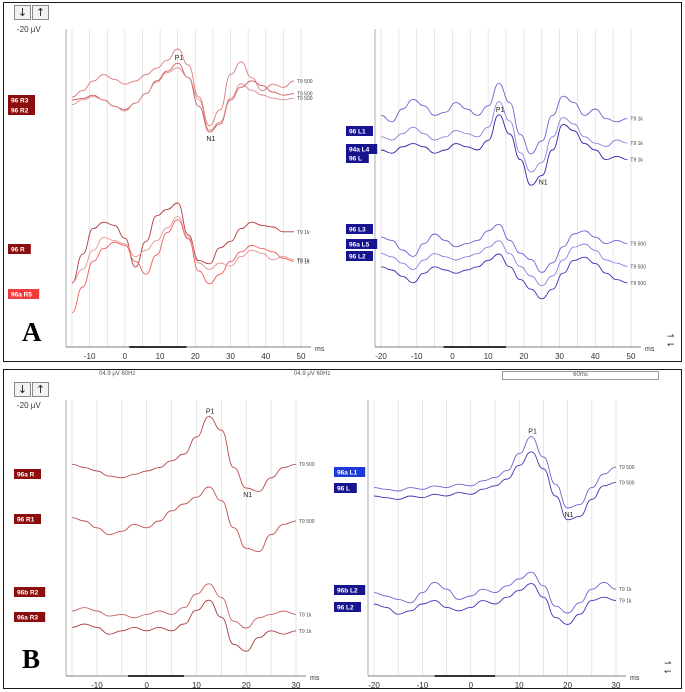 Image resolution: width=685 pixels, height=692 pixels. I want to click on channel-tag: 96 R, so click(19, 249).